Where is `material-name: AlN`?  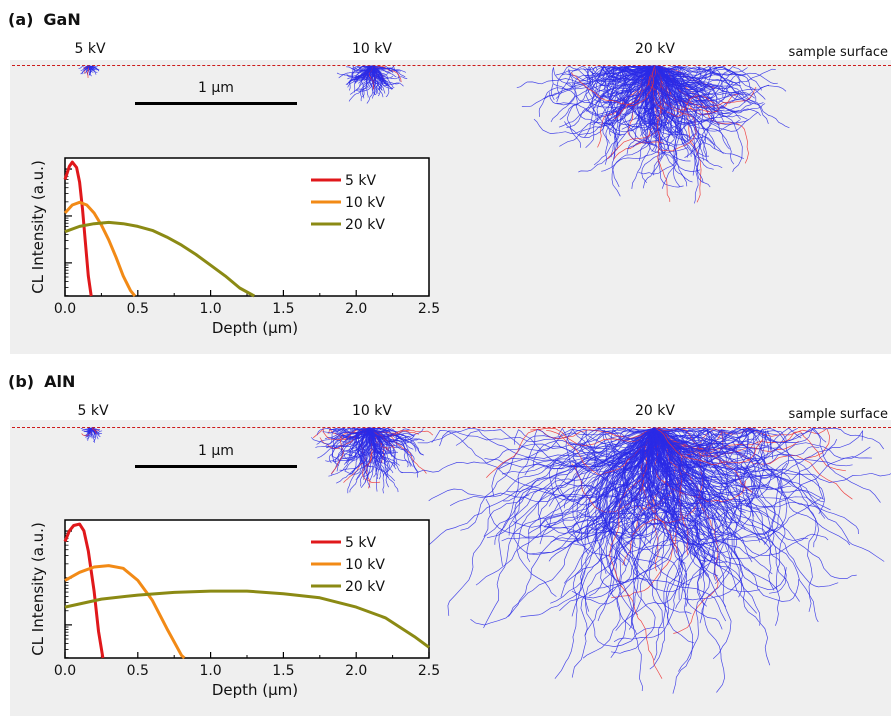 material-name: AlN is located at coordinates (60, 381).